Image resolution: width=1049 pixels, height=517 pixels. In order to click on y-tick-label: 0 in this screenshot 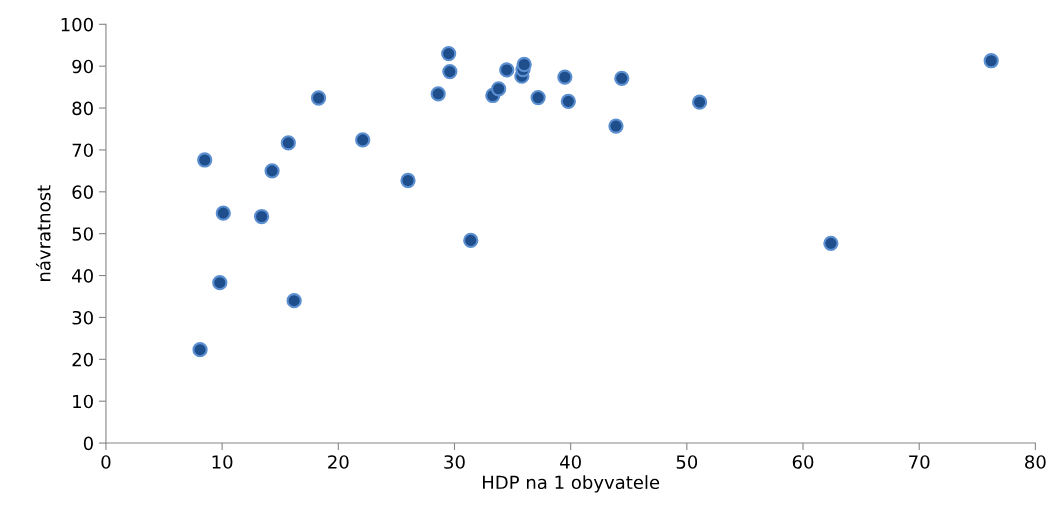, I will do `click(88, 443)`.